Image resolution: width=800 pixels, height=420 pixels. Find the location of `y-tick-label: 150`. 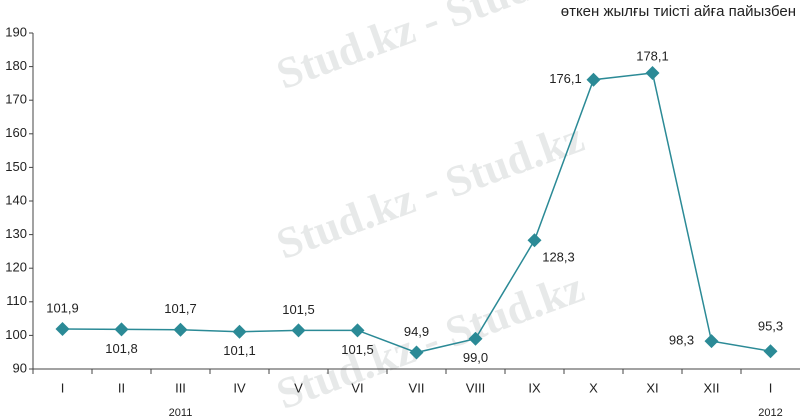

y-tick-label: 150 is located at coordinates (16, 166).